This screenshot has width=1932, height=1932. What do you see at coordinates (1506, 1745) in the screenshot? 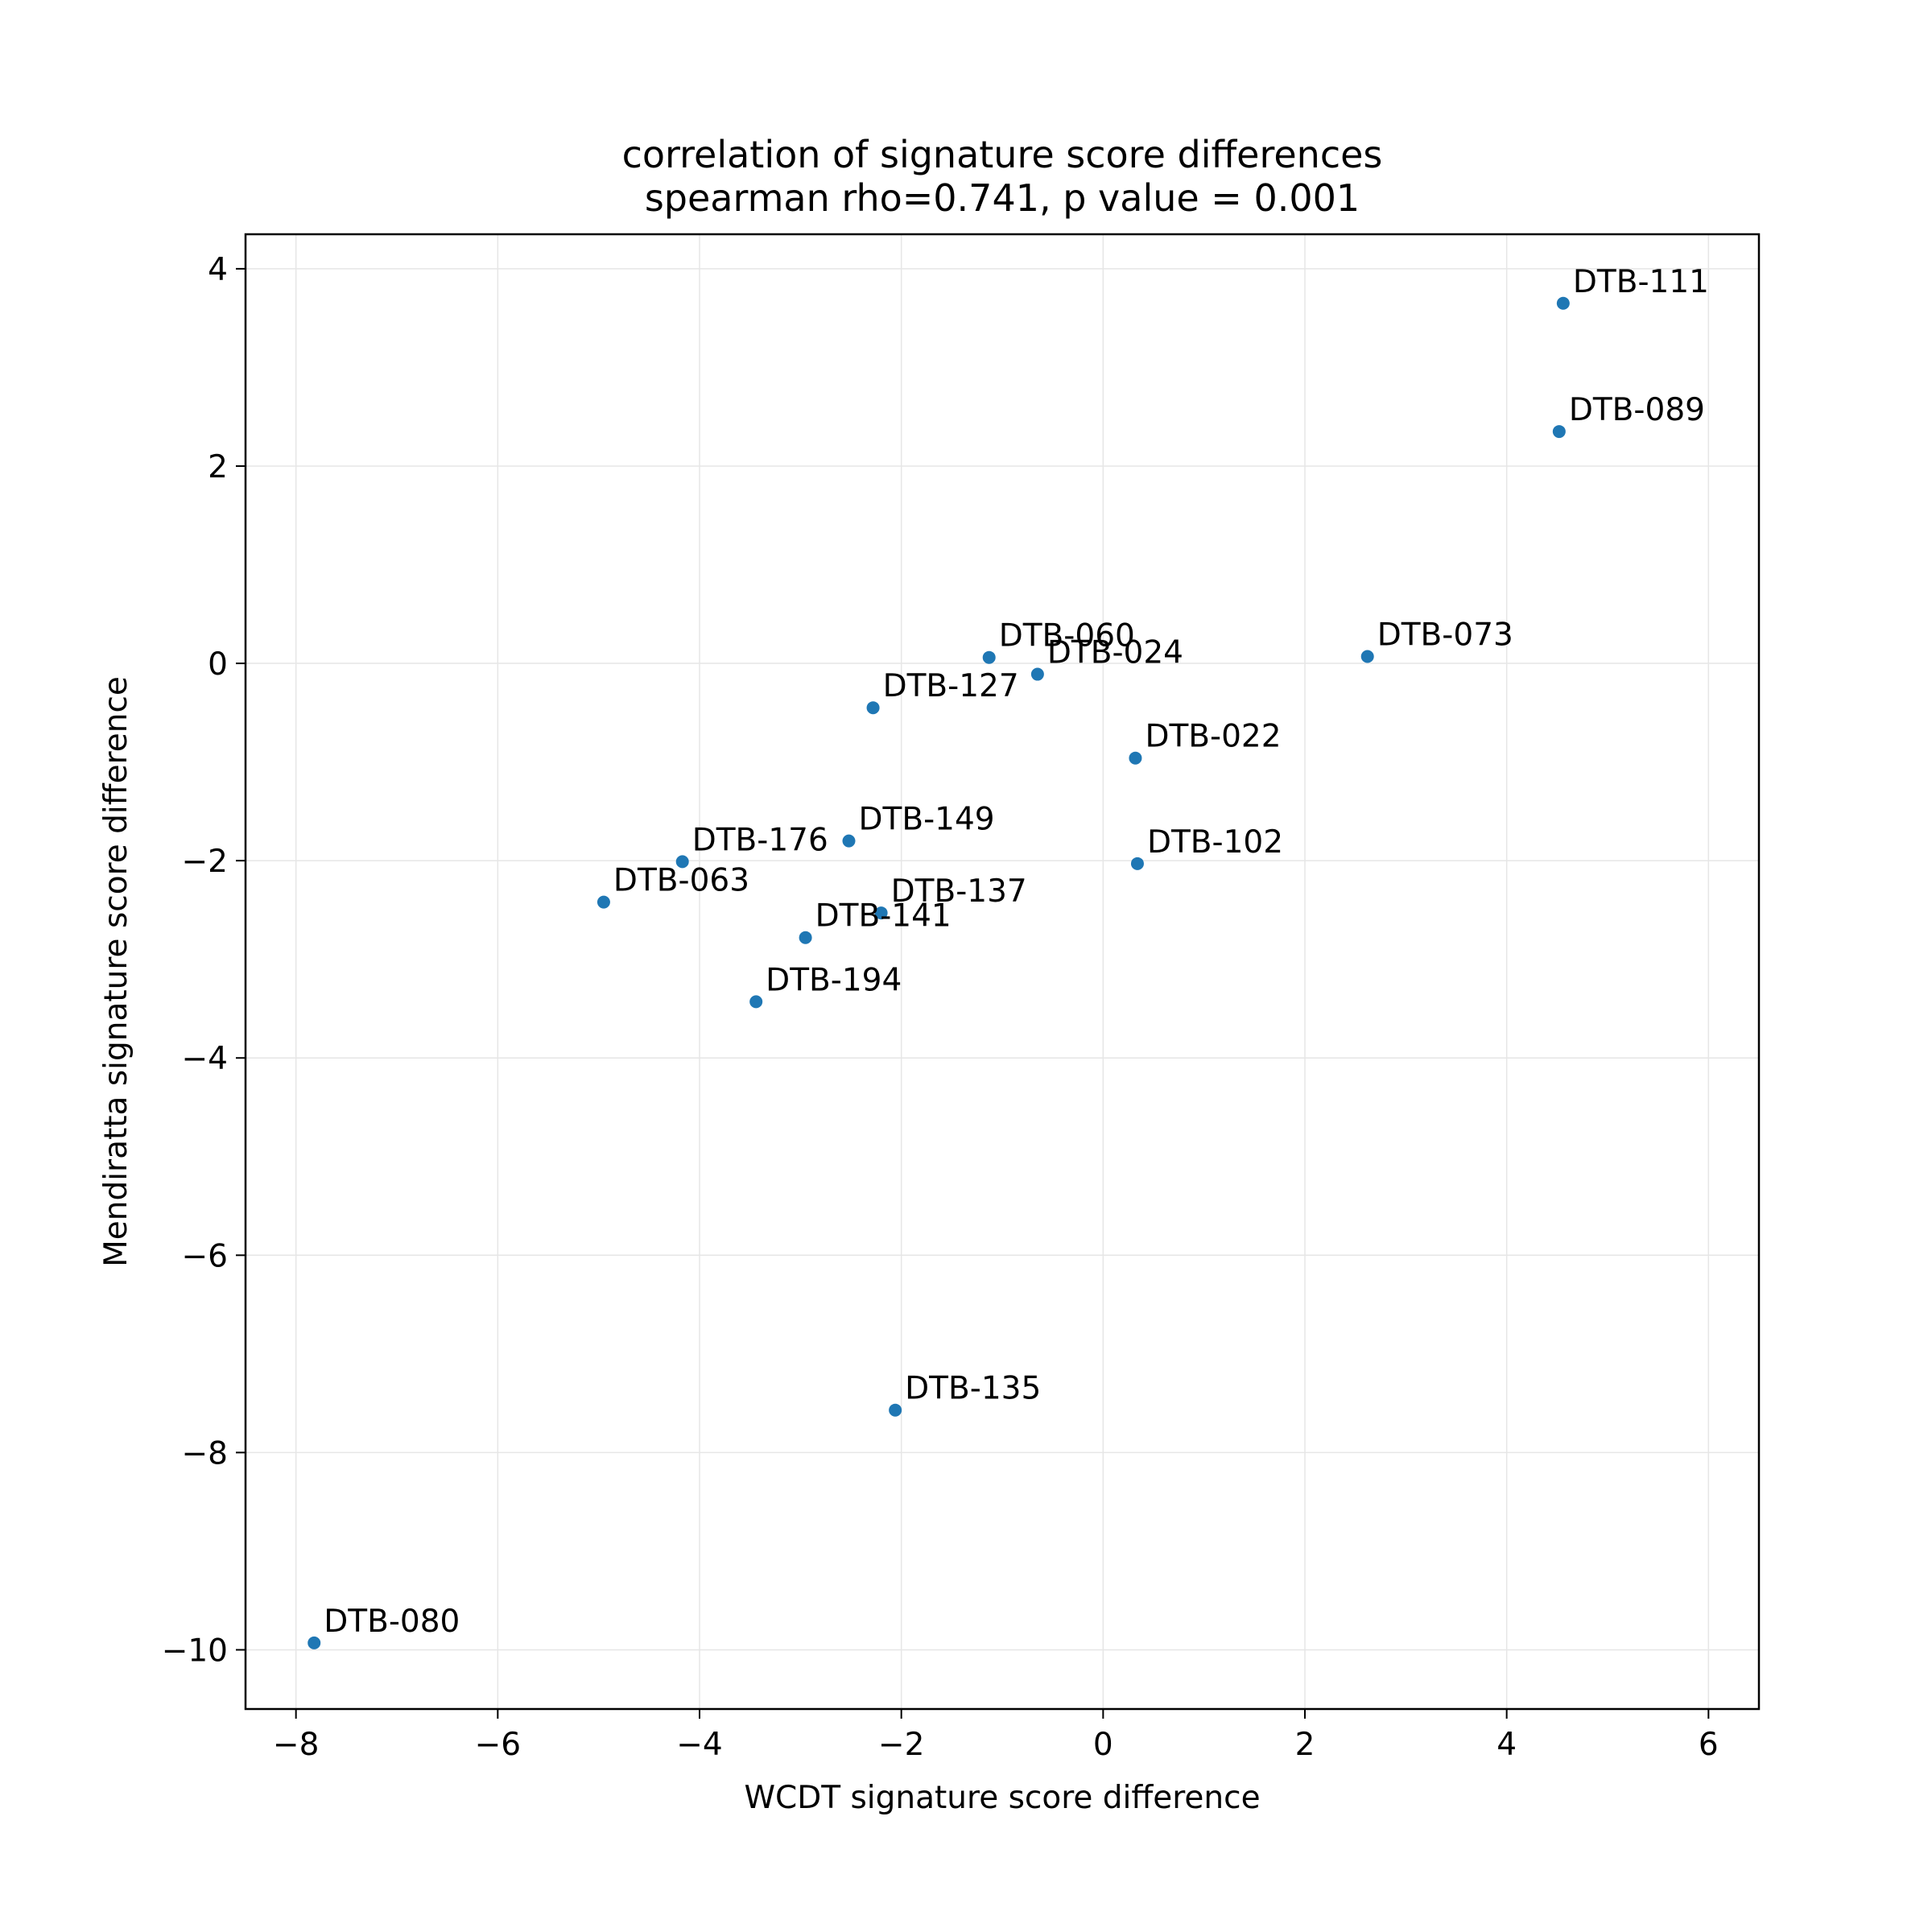
I see `x-tick-label: 4` at bounding box center [1506, 1745].